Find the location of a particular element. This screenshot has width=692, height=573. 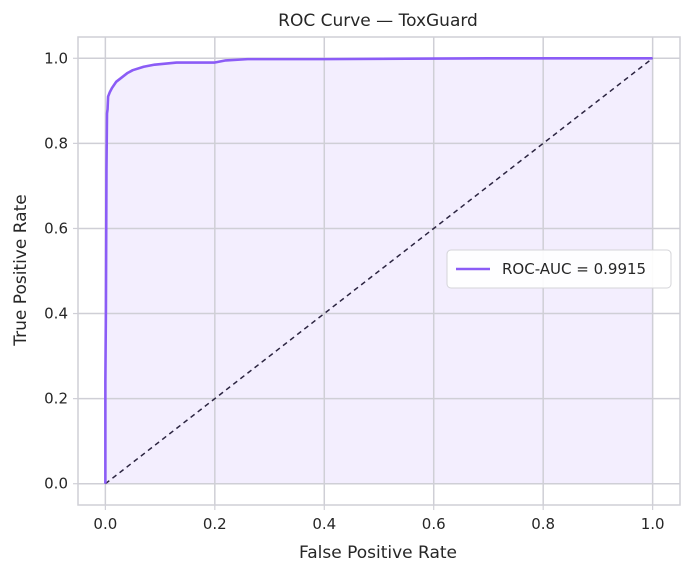

x-tick-label: 0.8 is located at coordinates (543, 524).